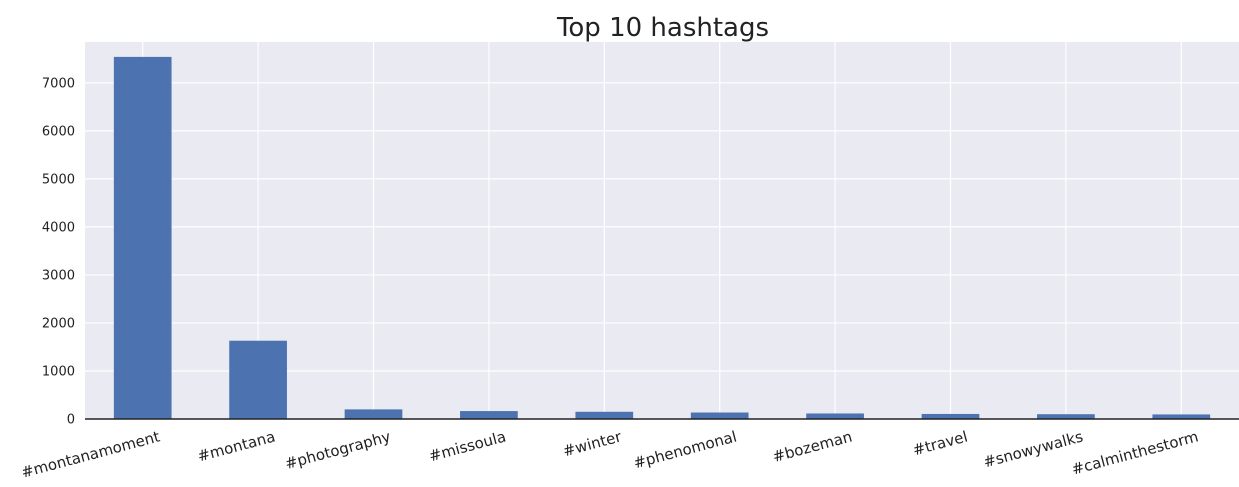  Describe the element at coordinates (662, 28) in the screenshot. I see `chart-title: Top 10 hashtags` at that location.